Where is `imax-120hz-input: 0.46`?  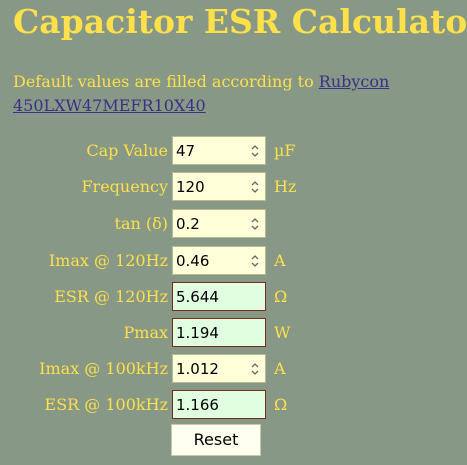
imax-120hz-input: 0.46 is located at coordinates (219, 260).